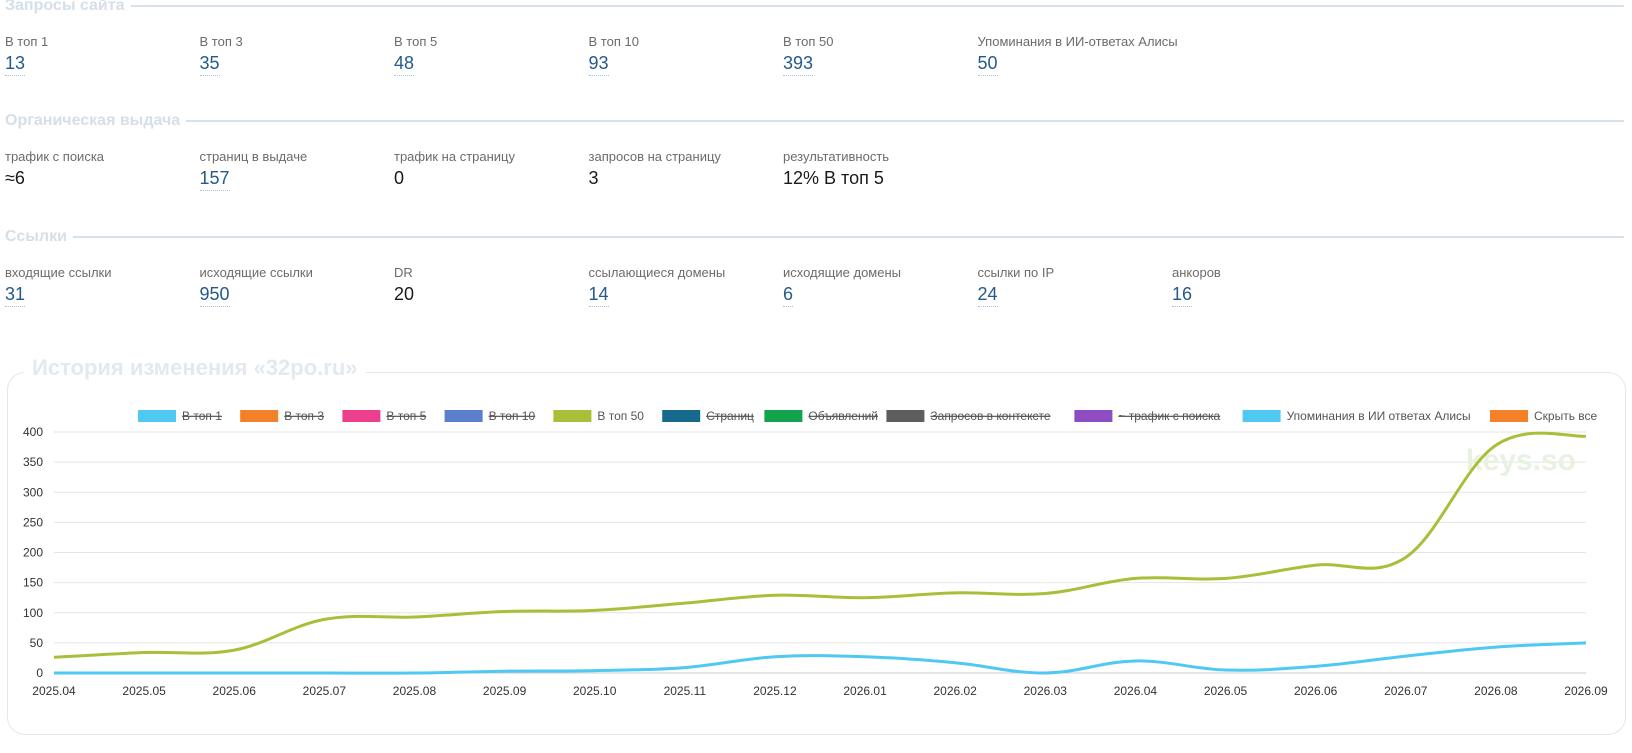 This screenshot has height=753, width=1632. Describe the element at coordinates (384, 416) in the screenshot. I see `legend-item-2: В топ 5` at that location.